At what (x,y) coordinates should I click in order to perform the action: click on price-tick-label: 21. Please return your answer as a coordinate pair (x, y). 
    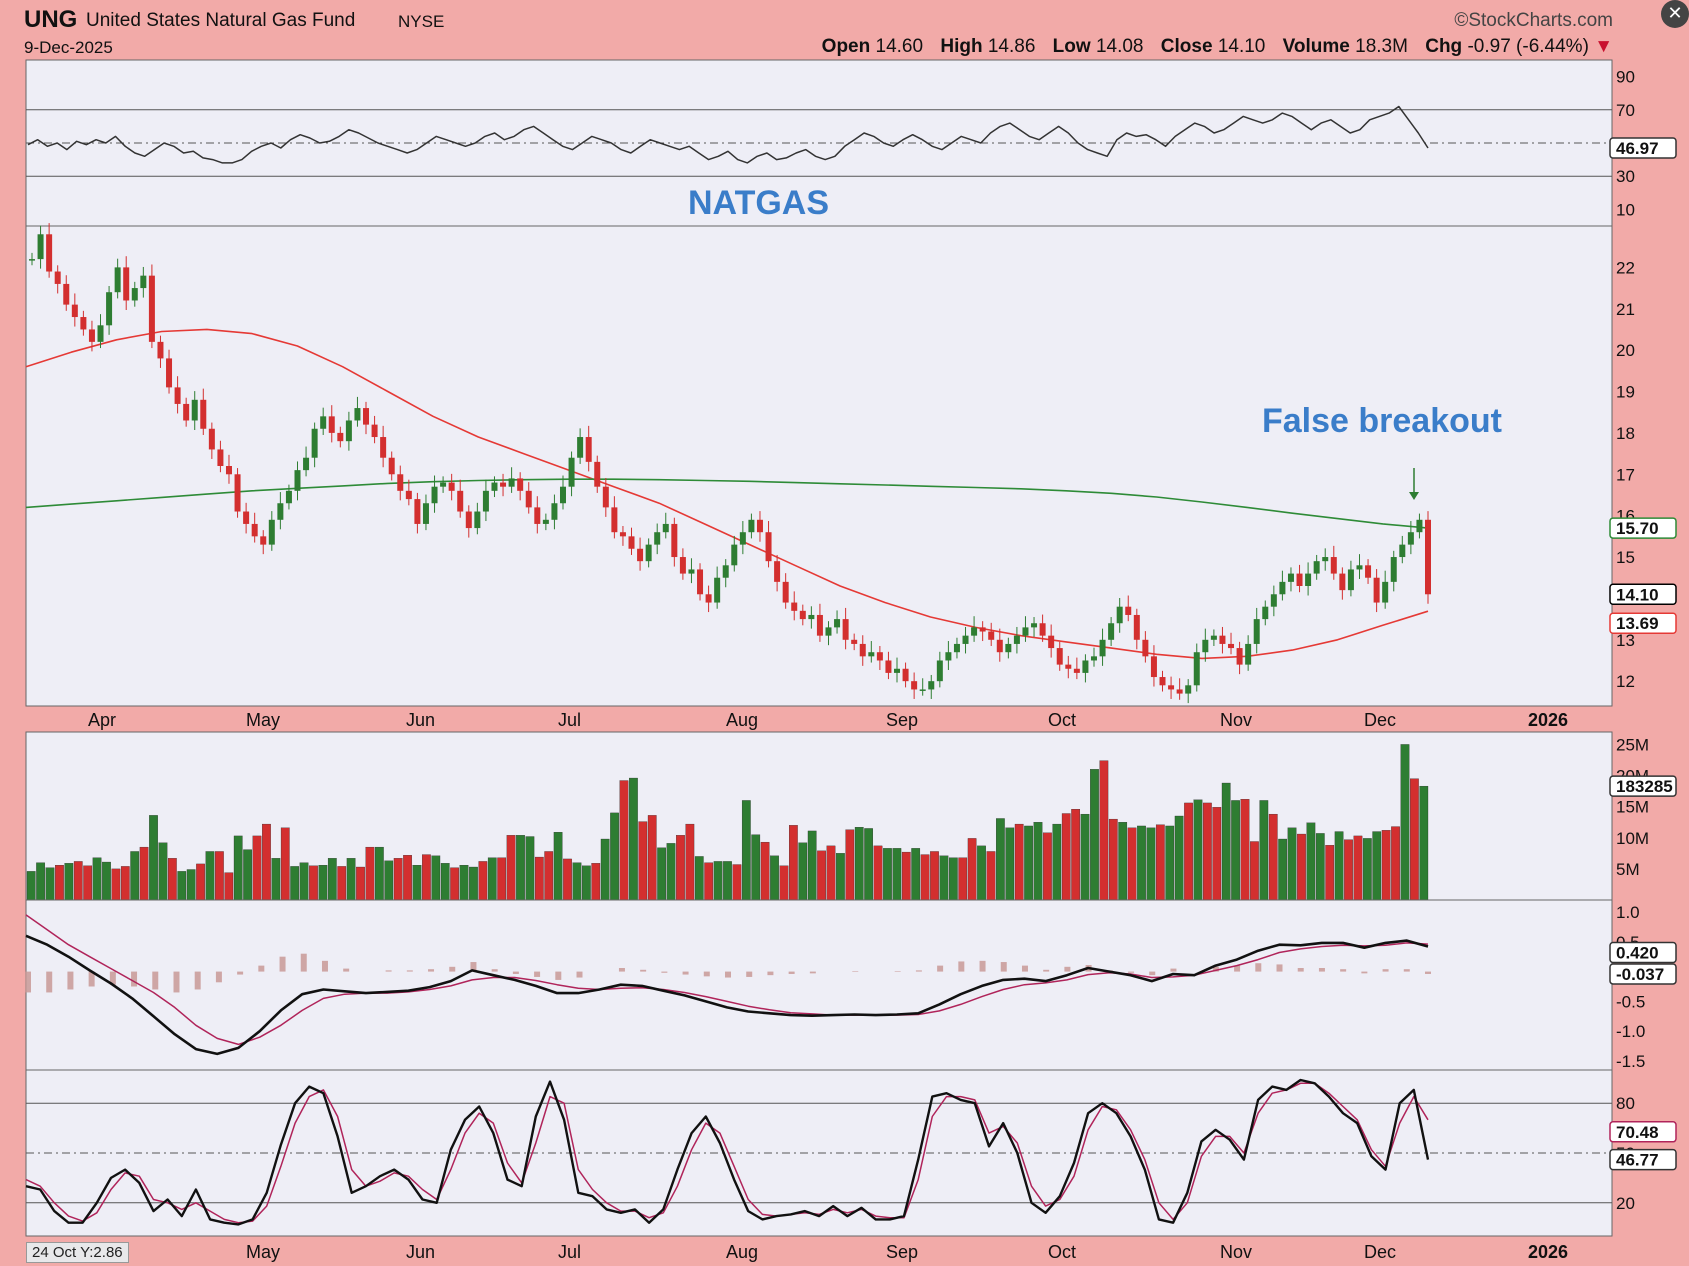
    Looking at the image, I should click on (1625, 309).